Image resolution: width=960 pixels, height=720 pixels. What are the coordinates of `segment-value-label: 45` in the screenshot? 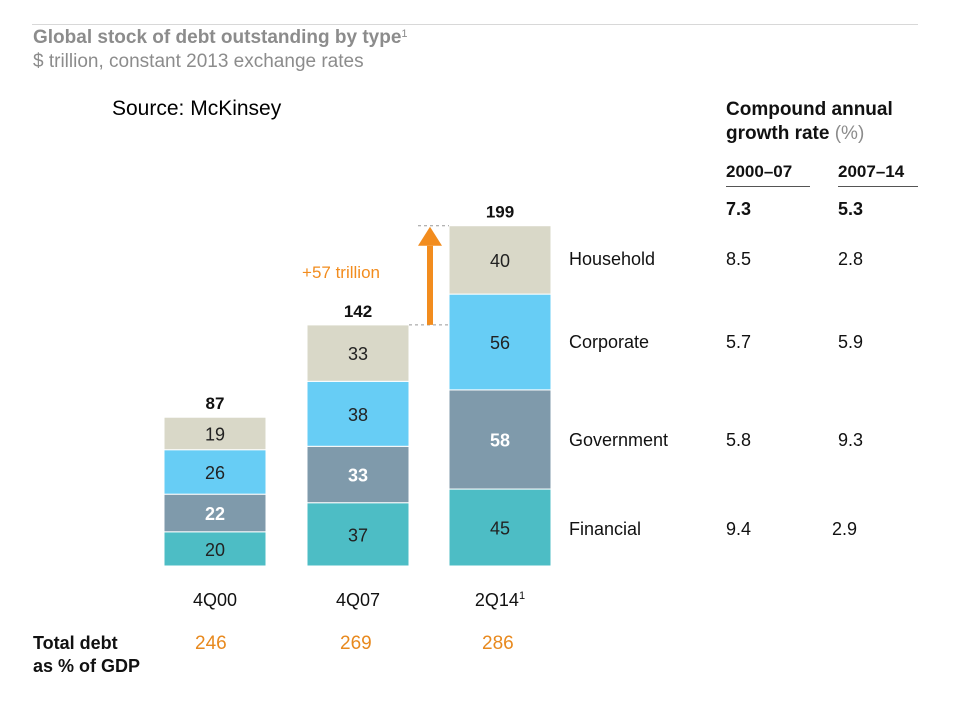 It's located at (500, 529).